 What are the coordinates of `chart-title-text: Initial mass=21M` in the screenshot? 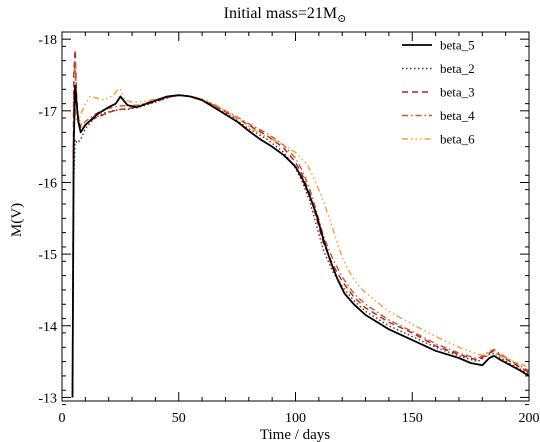 It's located at (280, 13).